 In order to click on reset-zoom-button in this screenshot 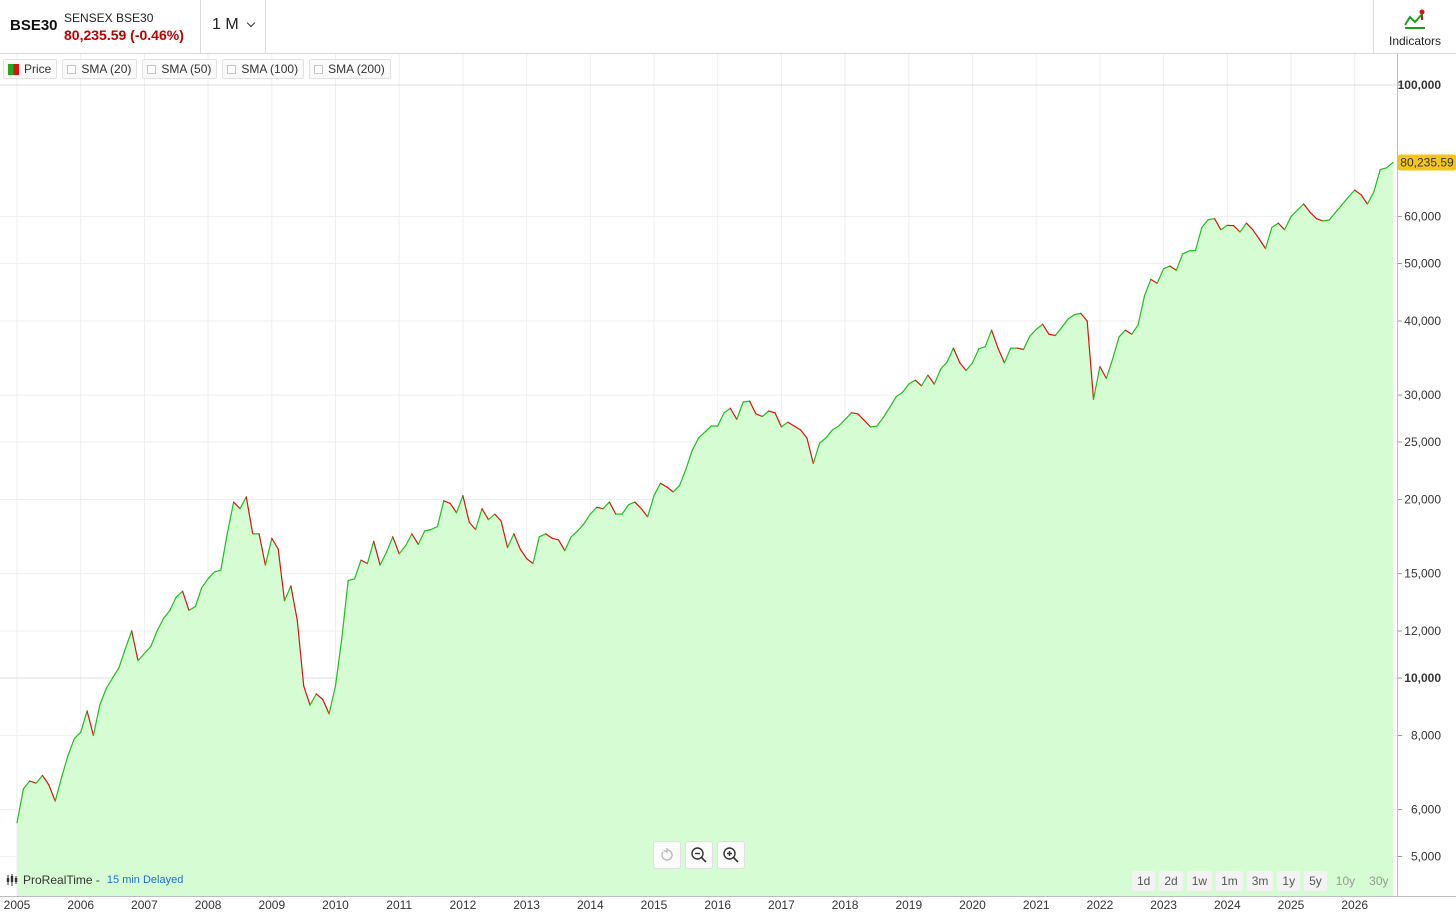, I will do `click(667, 855)`.